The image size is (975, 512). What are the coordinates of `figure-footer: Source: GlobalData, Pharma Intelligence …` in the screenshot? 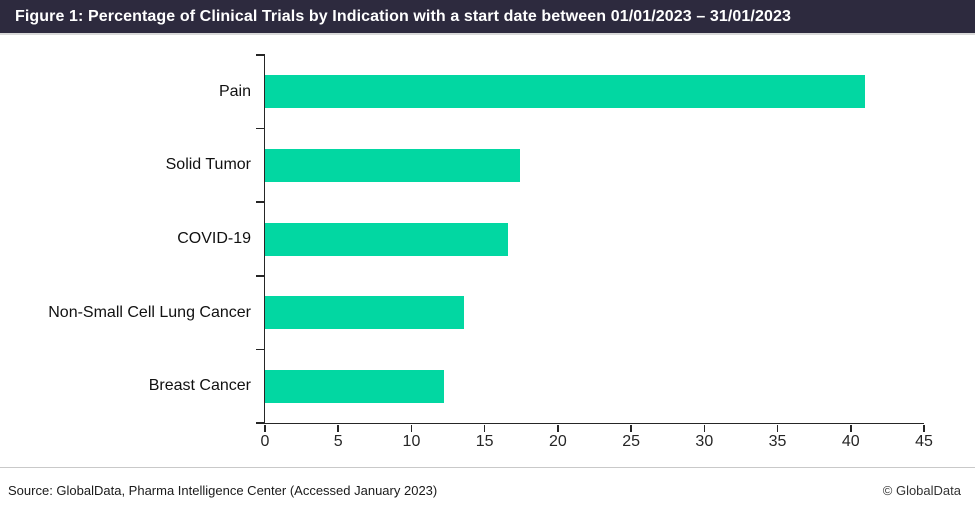 It's located at (487, 488).